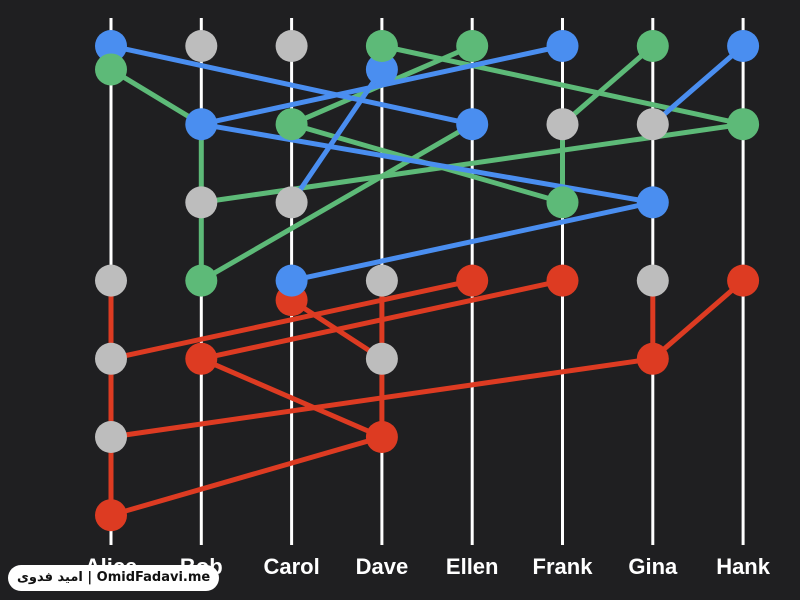  I want to click on node-alice-green, so click(111, 69).